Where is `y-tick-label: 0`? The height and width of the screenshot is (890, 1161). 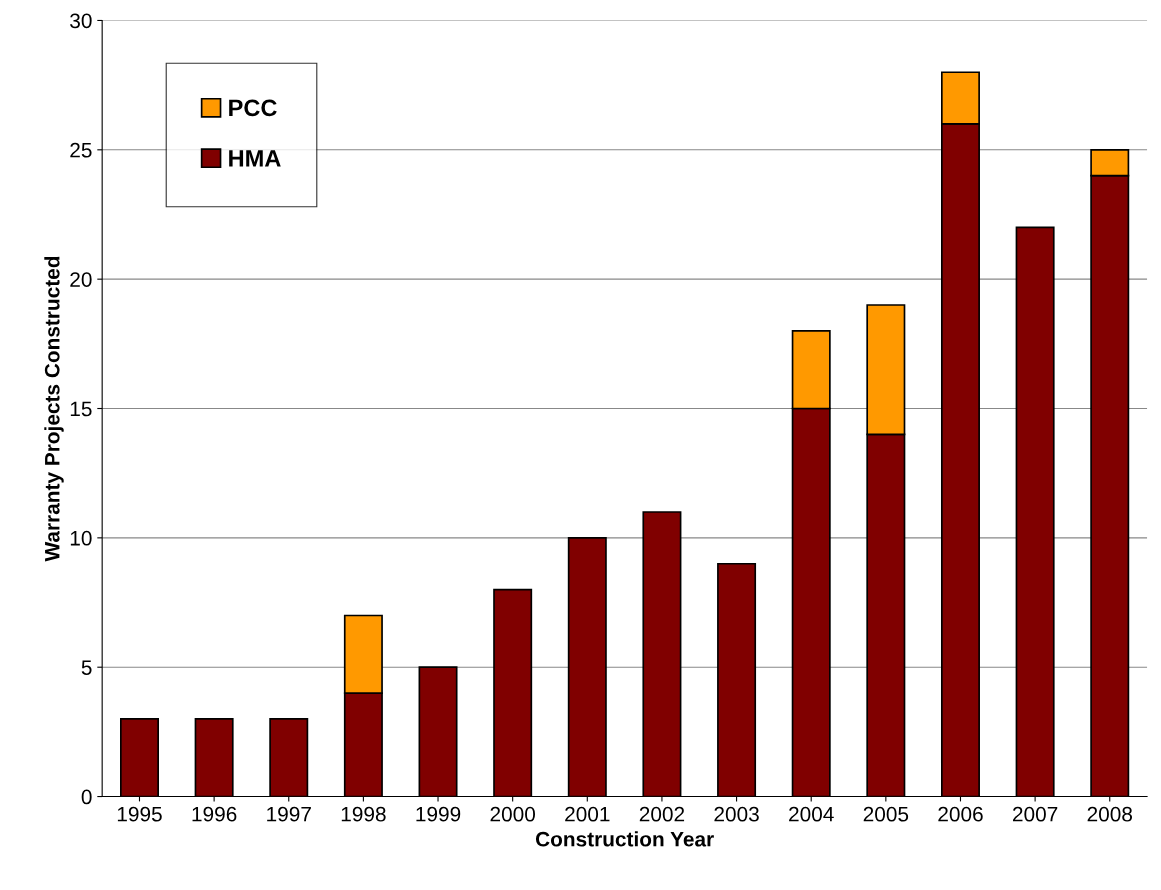
y-tick-label: 0 is located at coordinates (86, 797).